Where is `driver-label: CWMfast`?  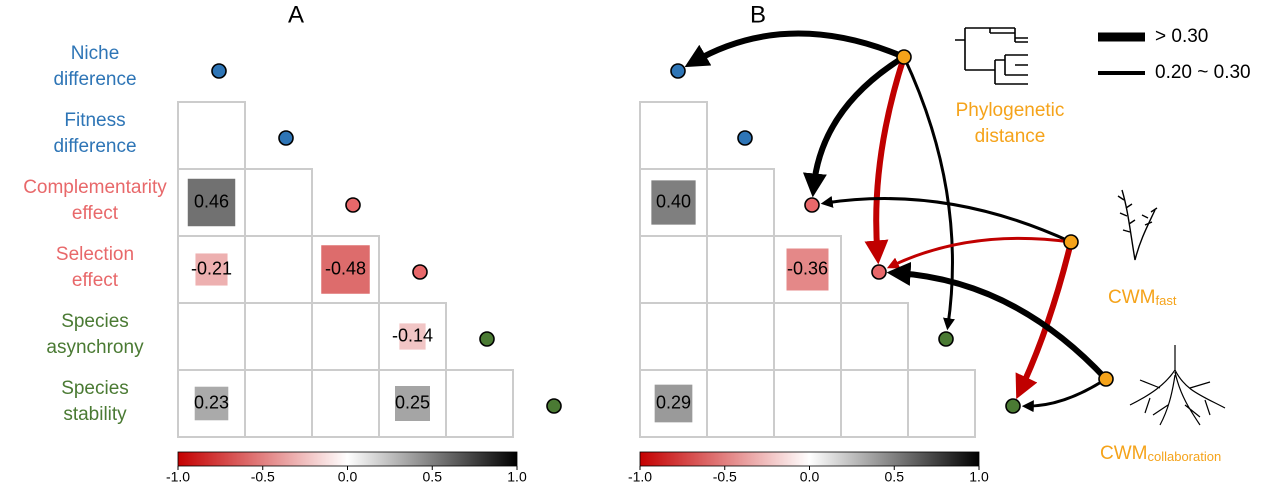 driver-label: CWMfast is located at coordinates (1142, 297).